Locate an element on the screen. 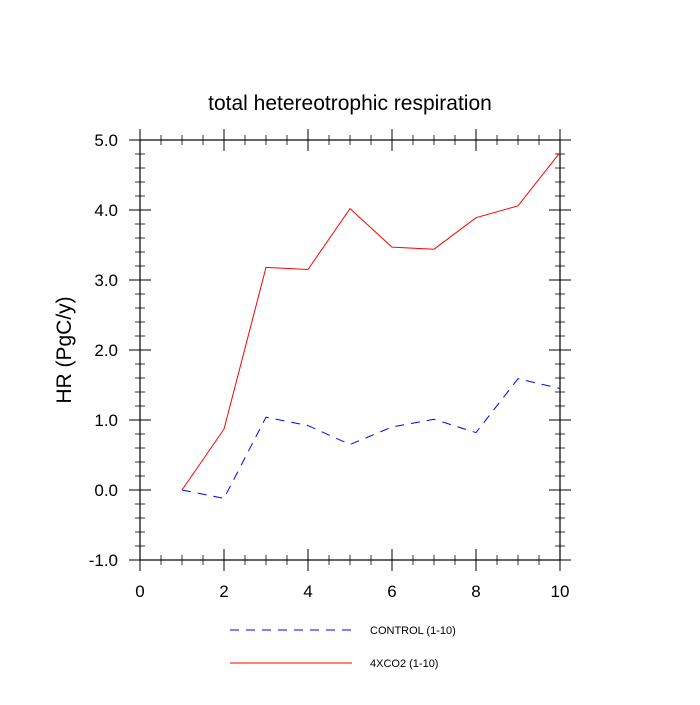 The image size is (700, 705). y-tick-label: 5.0 is located at coordinates (106, 140).